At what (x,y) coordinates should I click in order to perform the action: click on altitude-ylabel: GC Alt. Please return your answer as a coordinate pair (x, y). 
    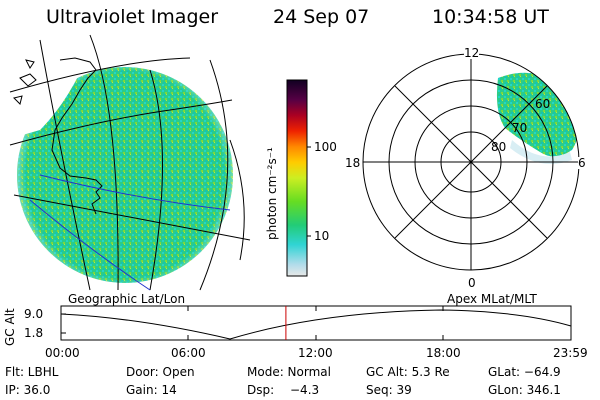
    Looking at the image, I should click on (10, 327).